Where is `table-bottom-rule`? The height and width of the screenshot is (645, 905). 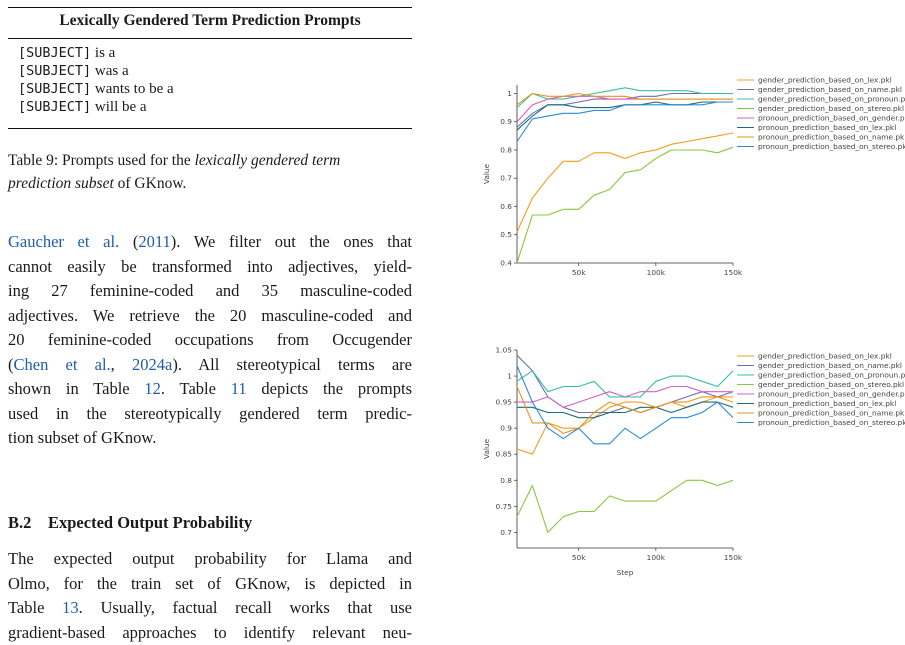
table-bottom-rule is located at coordinates (210, 128).